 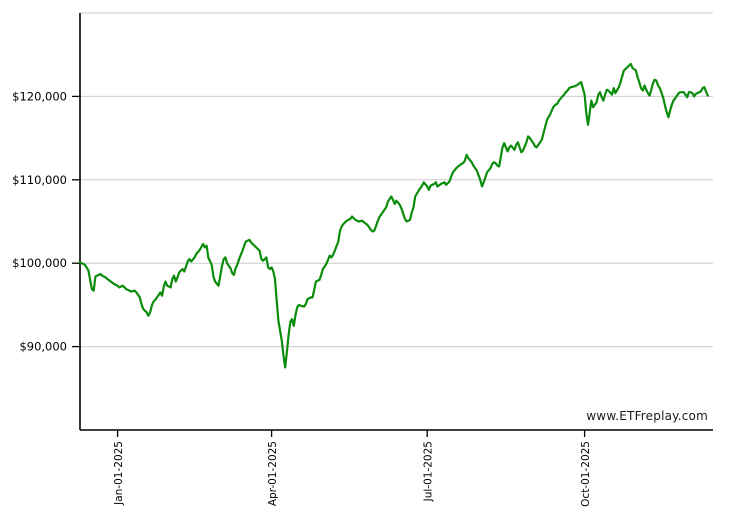 What do you see at coordinates (39, 263) in the screenshot?
I see `y-tick-label: $100,000` at bounding box center [39, 263].